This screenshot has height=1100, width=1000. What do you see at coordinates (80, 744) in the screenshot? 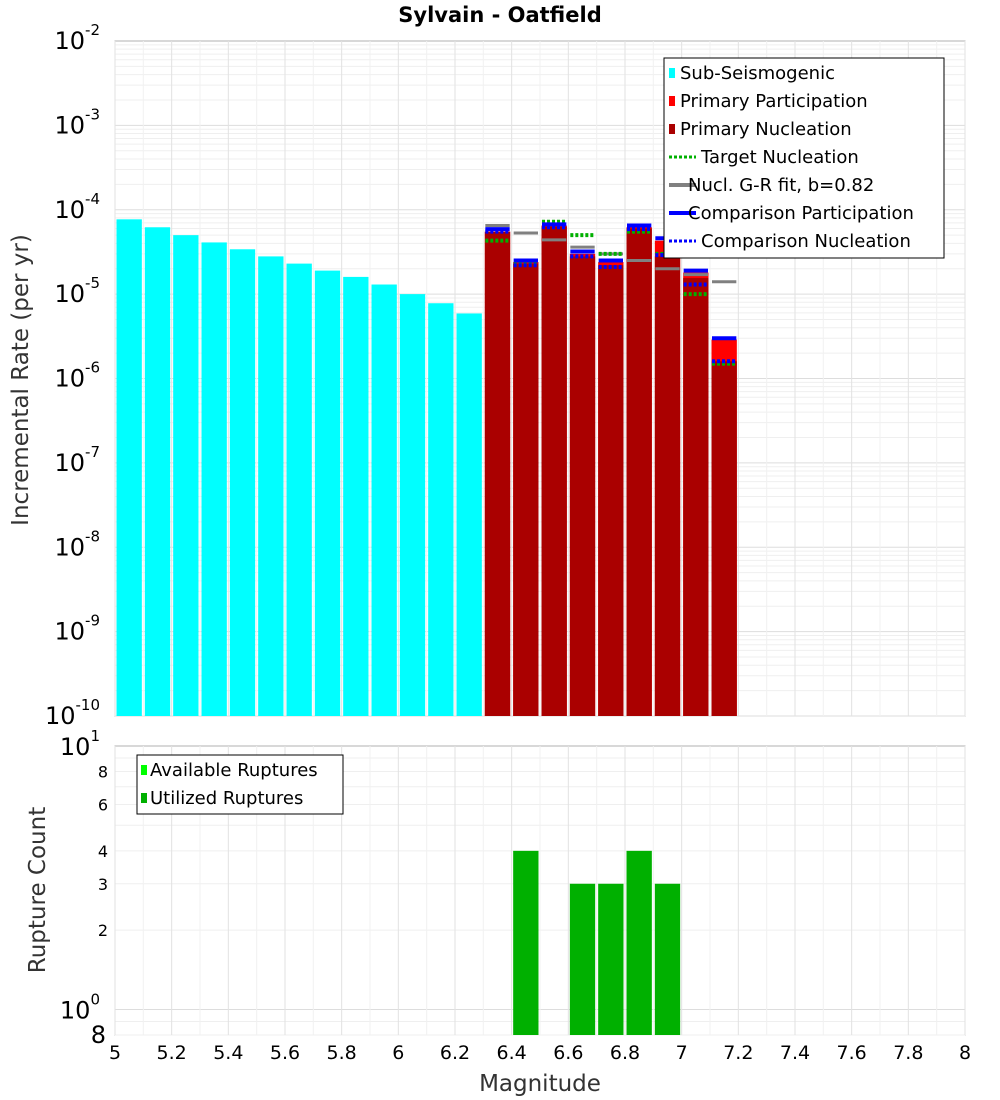
I see `y-tick-label: 10¹` at bounding box center [80, 744].